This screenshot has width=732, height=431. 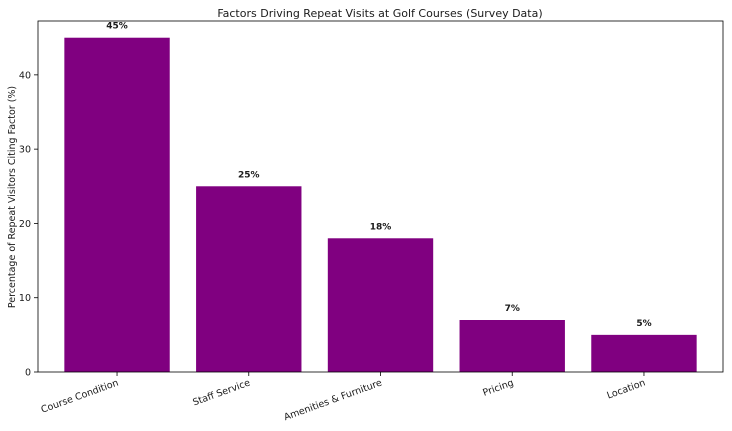 What do you see at coordinates (221, 392) in the screenshot?
I see `x-tick-label: Staff Service` at bounding box center [221, 392].